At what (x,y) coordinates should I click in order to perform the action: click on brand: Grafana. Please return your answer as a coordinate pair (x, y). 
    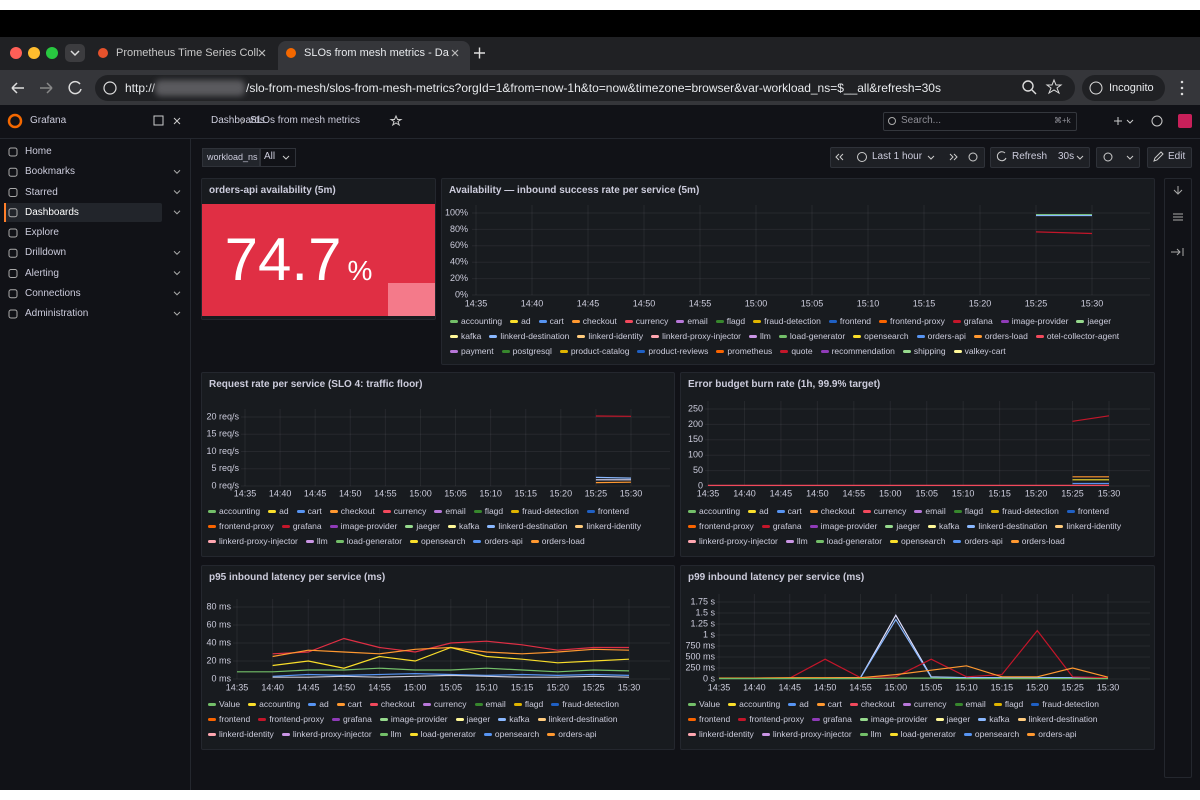
    Looking at the image, I should click on (48, 120).